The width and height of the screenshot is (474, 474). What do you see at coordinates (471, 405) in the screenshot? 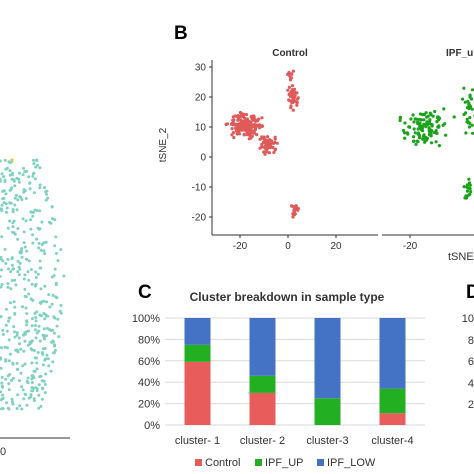
I see `panel-d-y-tick: 2` at bounding box center [471, 405].